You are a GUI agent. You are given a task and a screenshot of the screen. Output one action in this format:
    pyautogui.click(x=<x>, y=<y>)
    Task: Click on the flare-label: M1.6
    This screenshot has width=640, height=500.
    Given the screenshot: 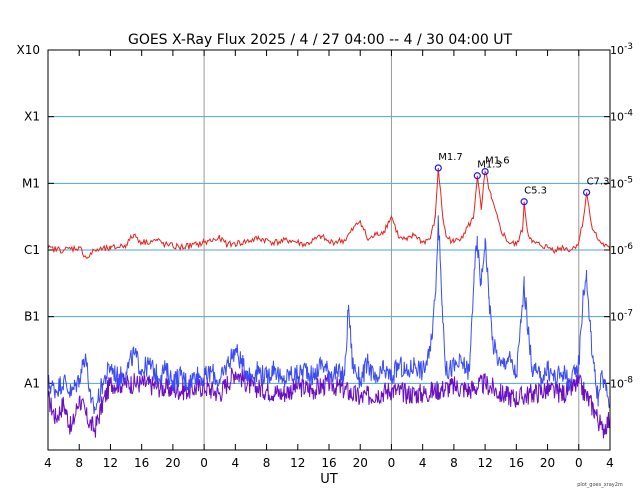 What is the action you would take?
    pyautogui.click(x=497, y=161)
    